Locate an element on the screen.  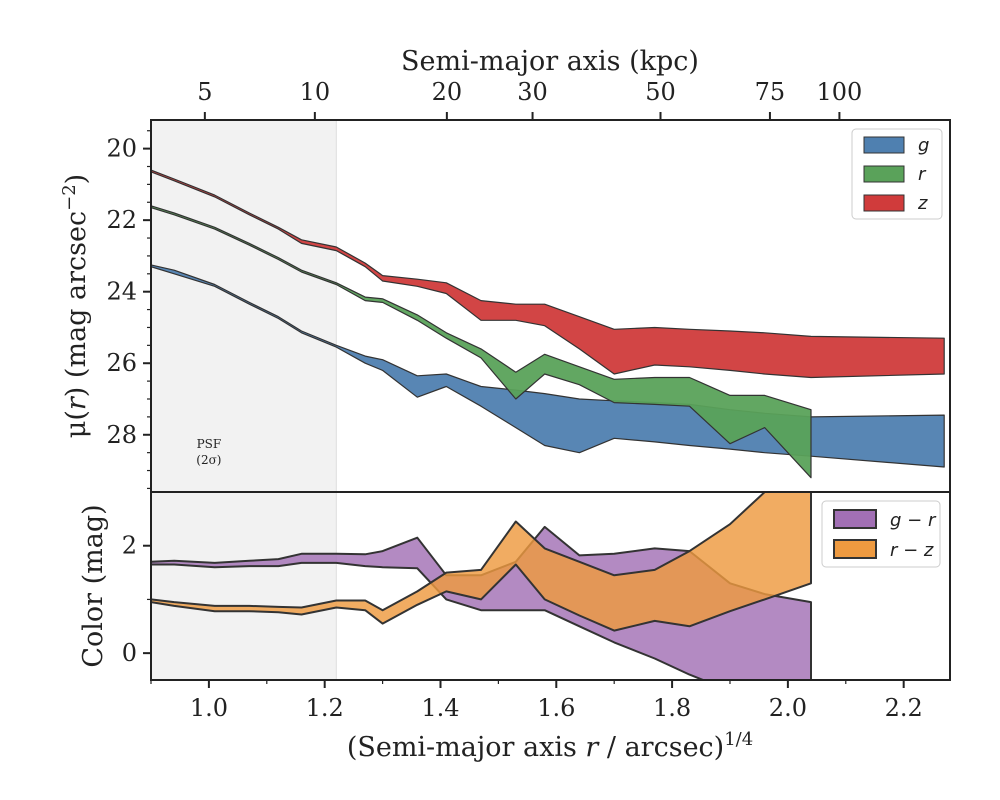
bottom-ytick-label: 0 is located at coordinates (129, 653).